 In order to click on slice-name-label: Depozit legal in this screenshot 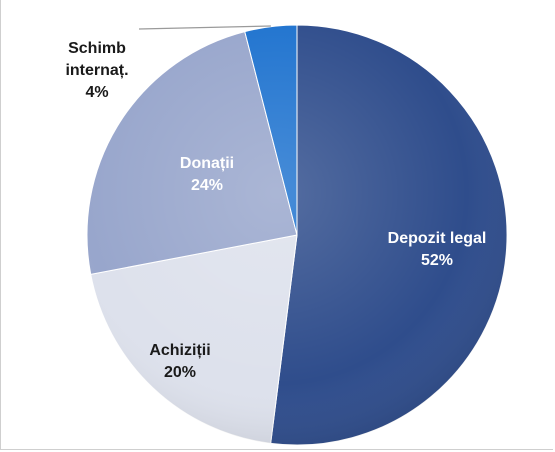, I will do `click(437, 238)`.